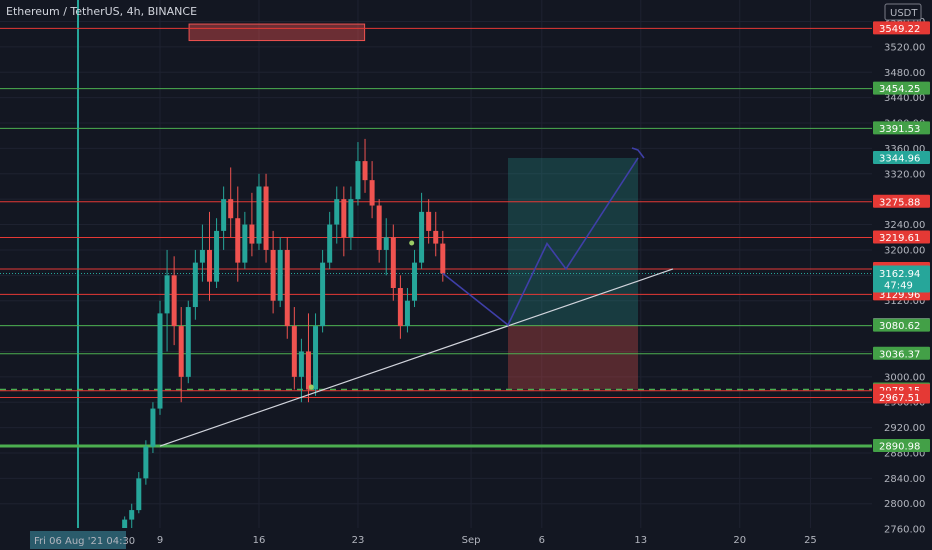 This screenshot has height=550, width=932. I want to click on price-tick-label: 3480.00, so click(904, 73).